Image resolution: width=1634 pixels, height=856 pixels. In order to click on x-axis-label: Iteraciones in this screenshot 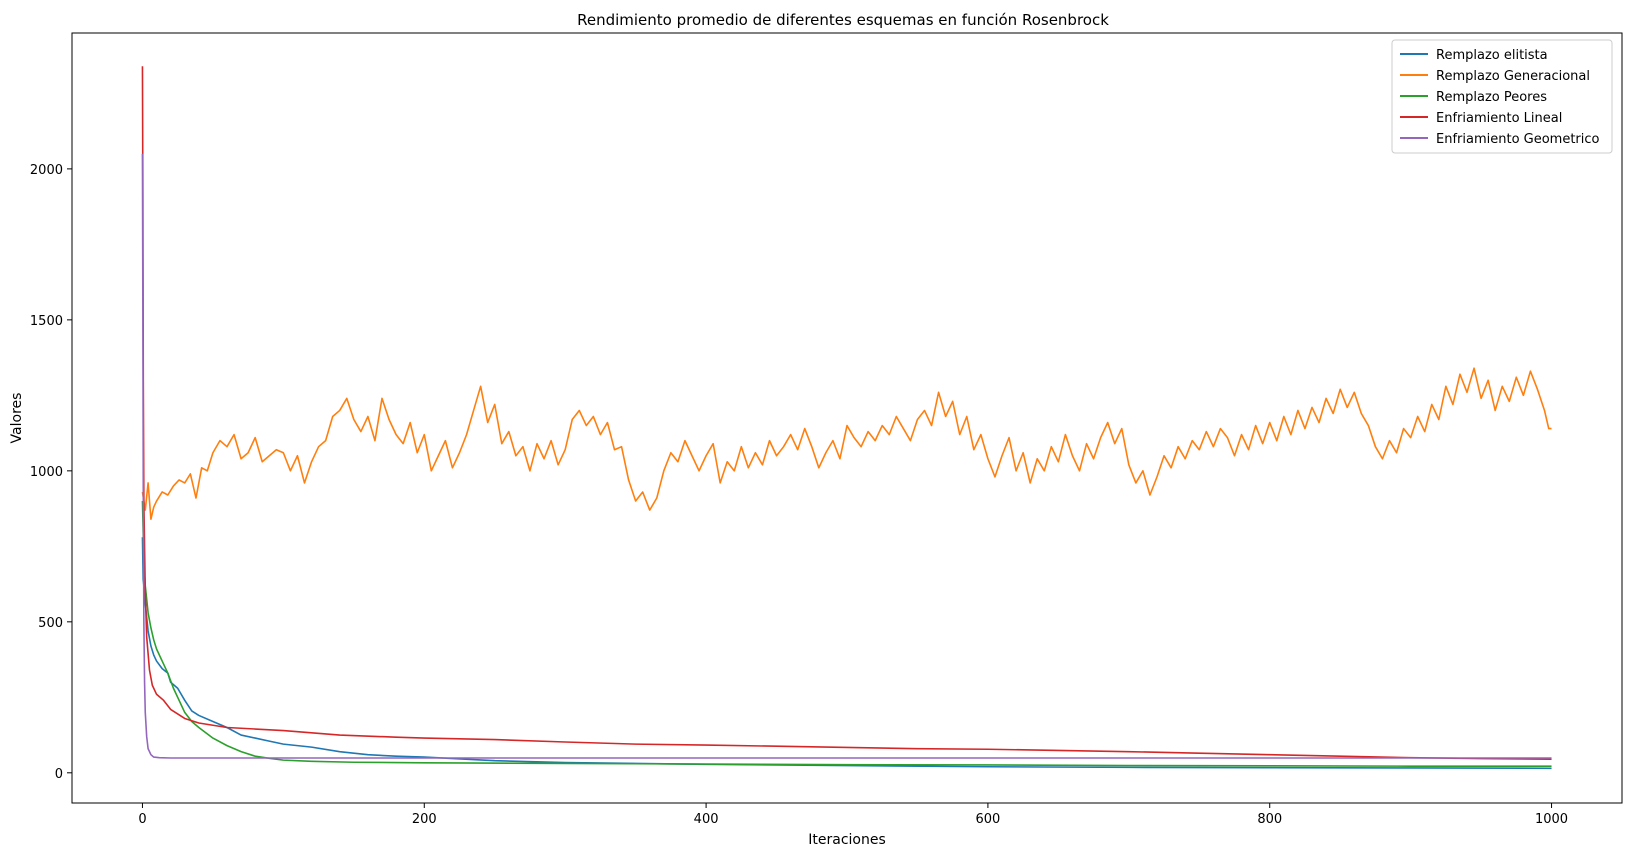, I will do `click(847, 840)`.